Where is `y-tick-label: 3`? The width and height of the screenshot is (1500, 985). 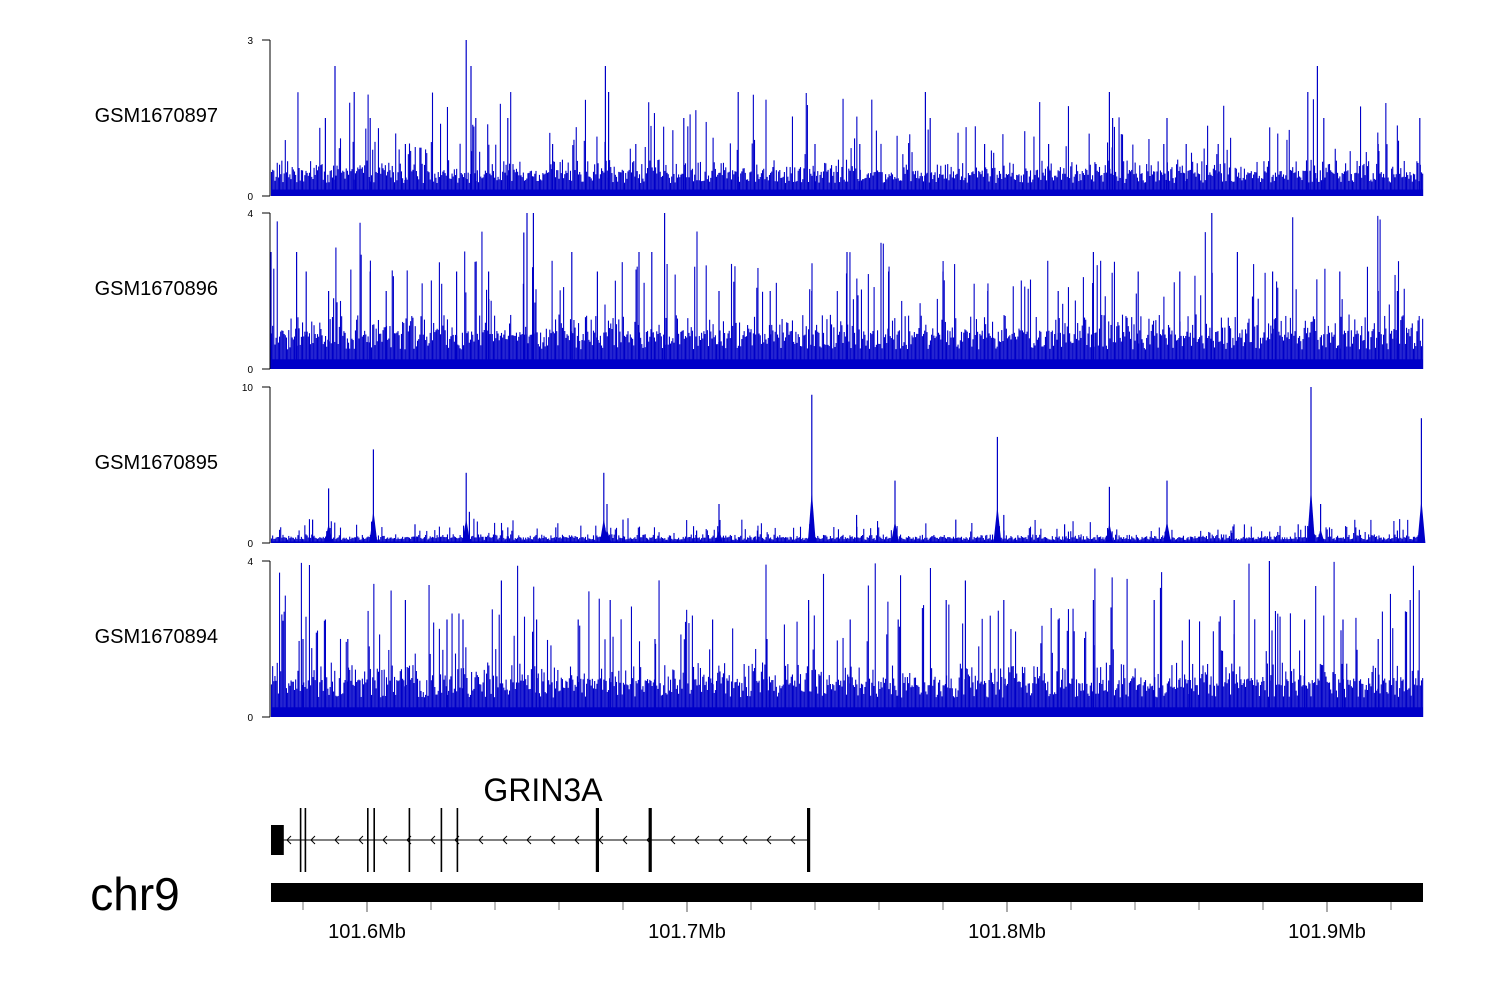
y-tick-label: 3 is located at coordinates (250, 41).